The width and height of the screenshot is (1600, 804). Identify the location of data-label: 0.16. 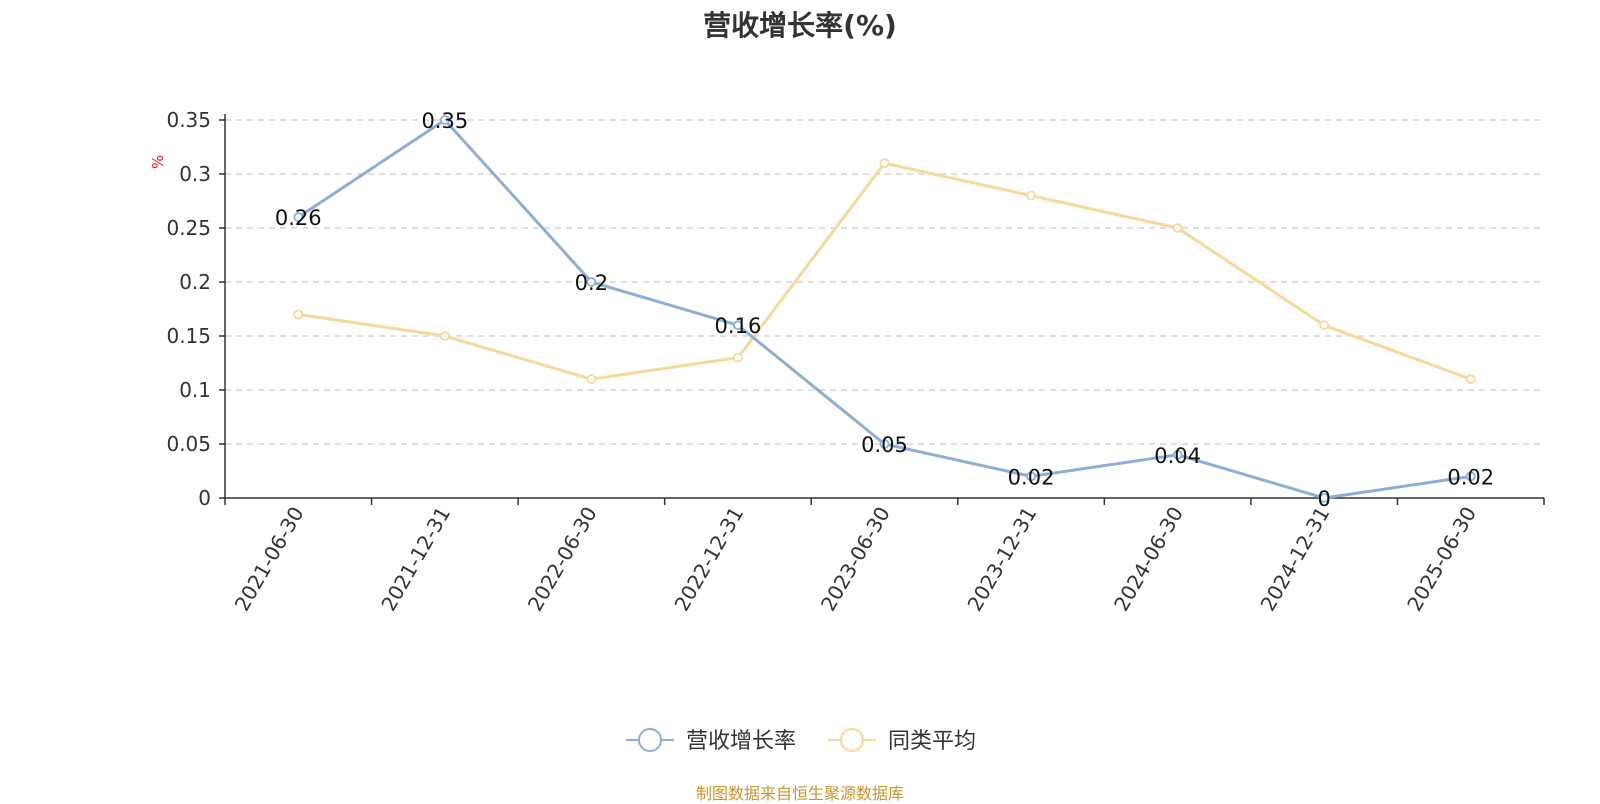
(738, 326).